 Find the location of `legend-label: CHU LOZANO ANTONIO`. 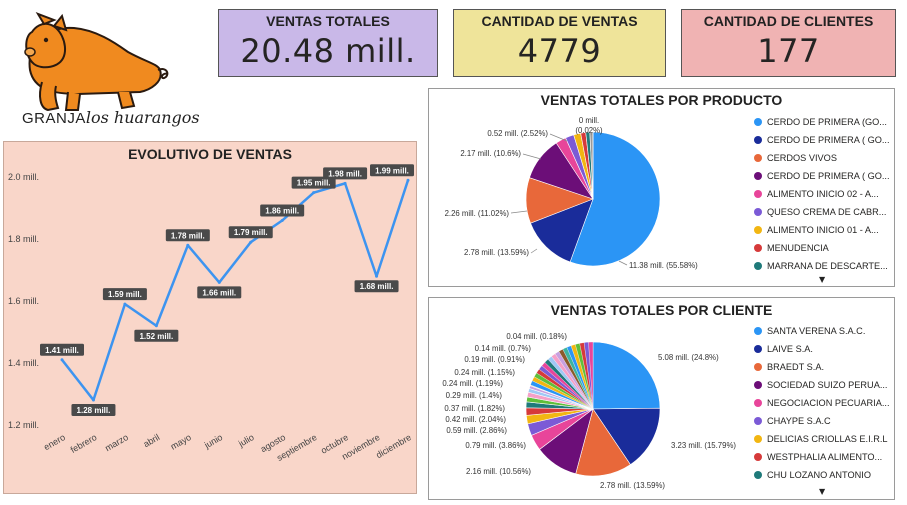

legend-label: CHU LOZANO ANTONIO is located at coordinates (819, 475).